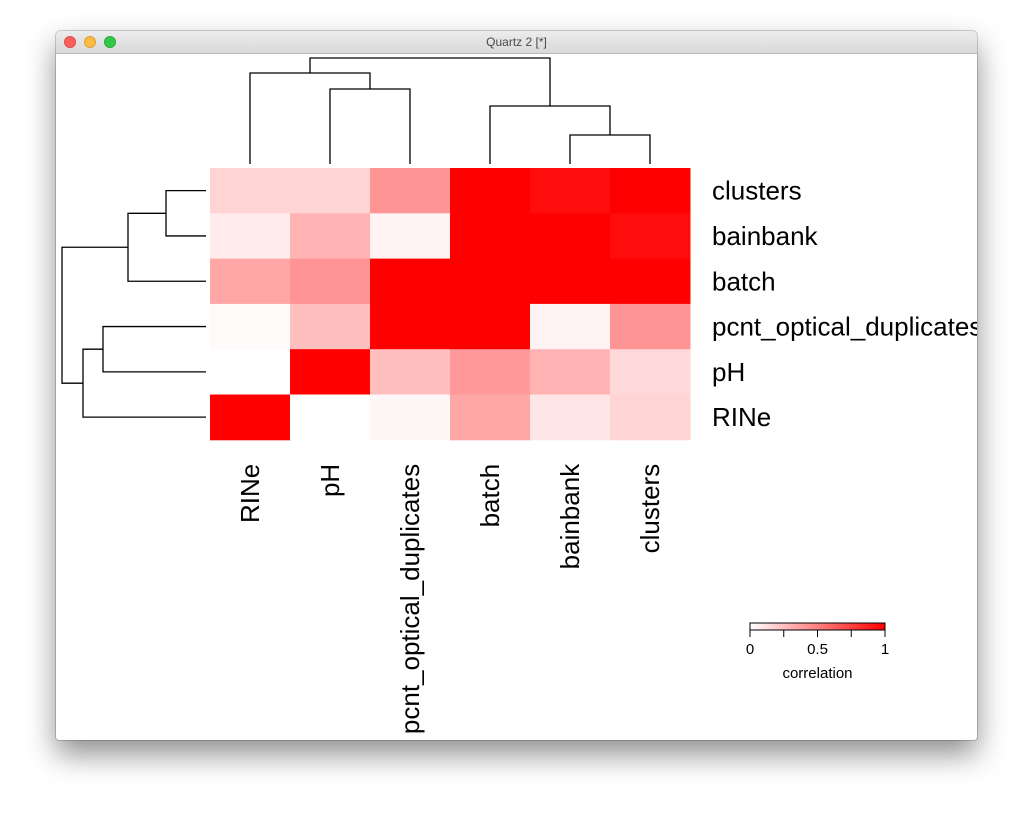 The width and height of the screenshot is (1033, 820). Describe the element at coordinates (410, 599) in the screenshot. I see `column-label: pcnt_optical_duplicates` at that location.